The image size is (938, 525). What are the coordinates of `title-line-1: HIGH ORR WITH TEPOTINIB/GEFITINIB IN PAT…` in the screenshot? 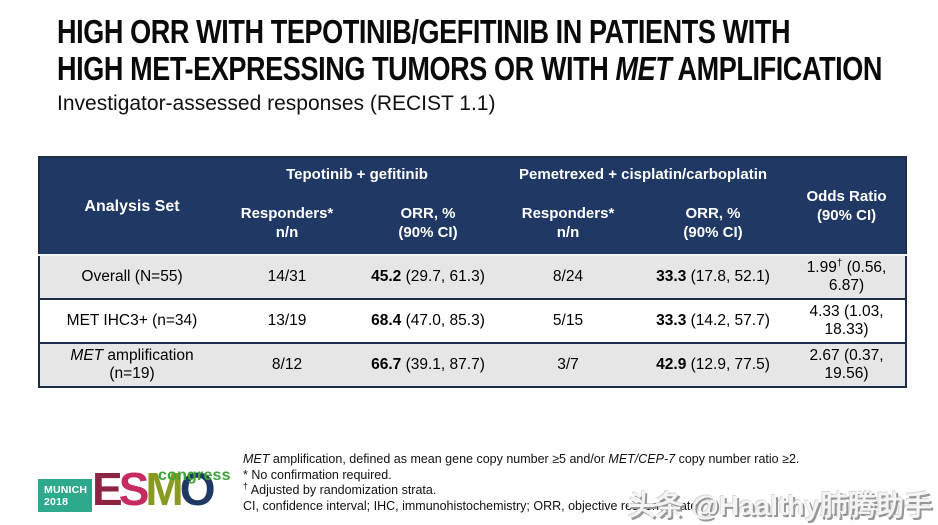 It's located at (424, 31).